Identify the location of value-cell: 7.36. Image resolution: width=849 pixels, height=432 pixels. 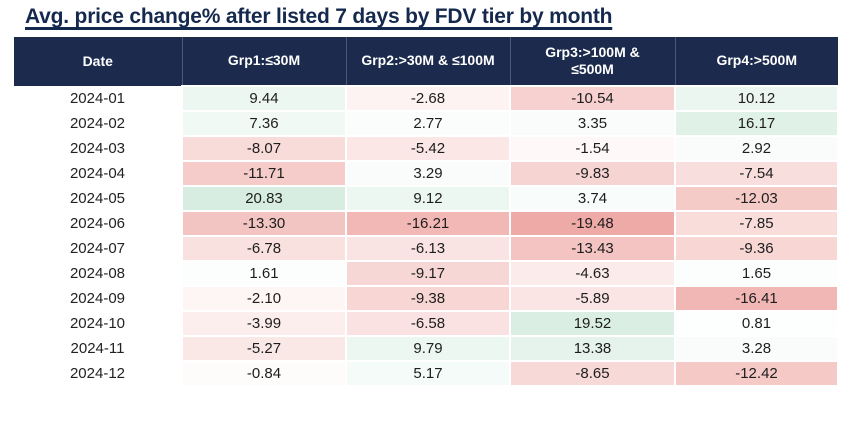
(264, 123).